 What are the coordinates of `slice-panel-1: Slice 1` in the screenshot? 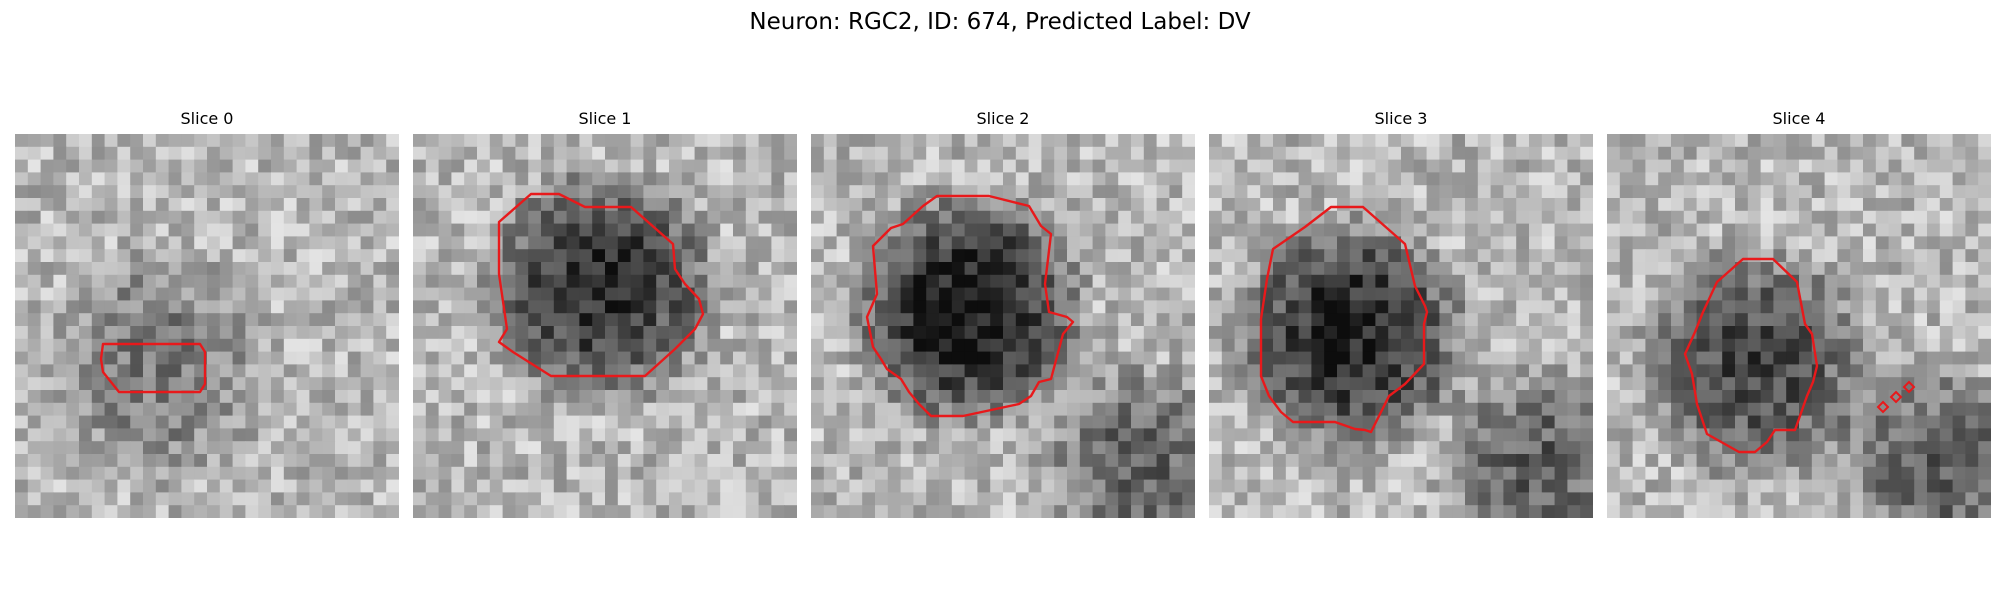 It's located at (605, 119).